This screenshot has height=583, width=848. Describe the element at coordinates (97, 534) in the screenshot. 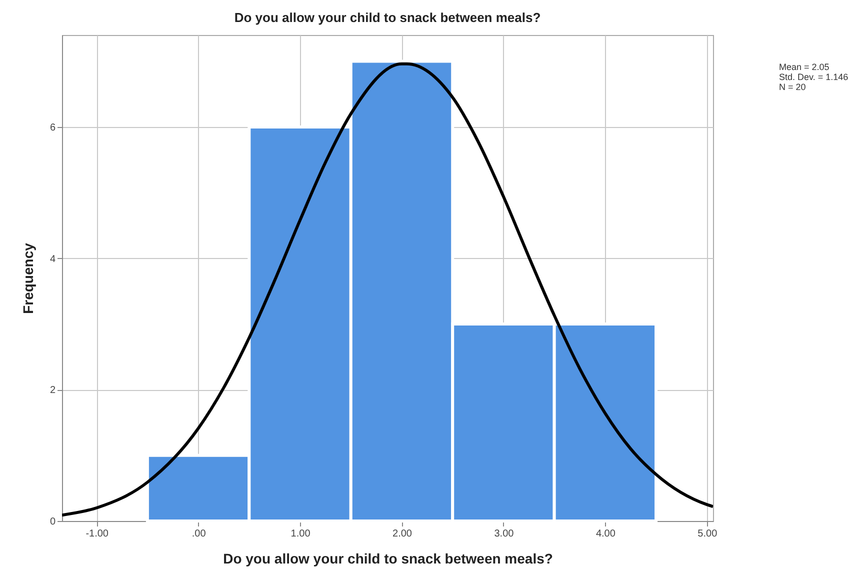

I see `x-tick-label: -1.00` at that location.